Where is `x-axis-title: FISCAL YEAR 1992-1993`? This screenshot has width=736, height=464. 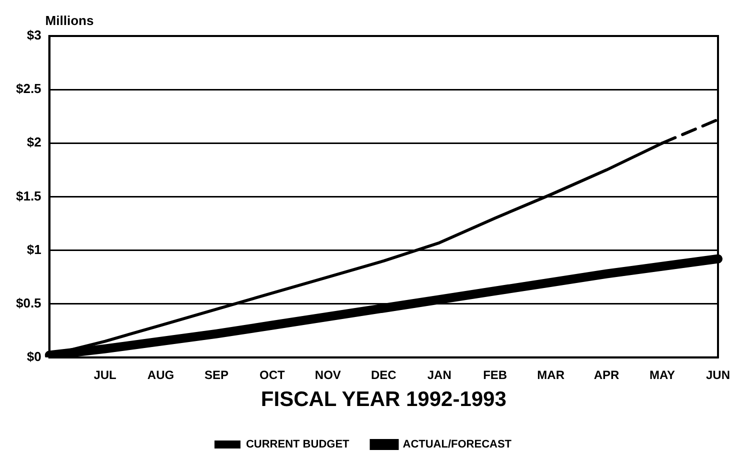 x-axis-title: FISCAL YEAR 1992-1993 is located at coordinates (383, 400).